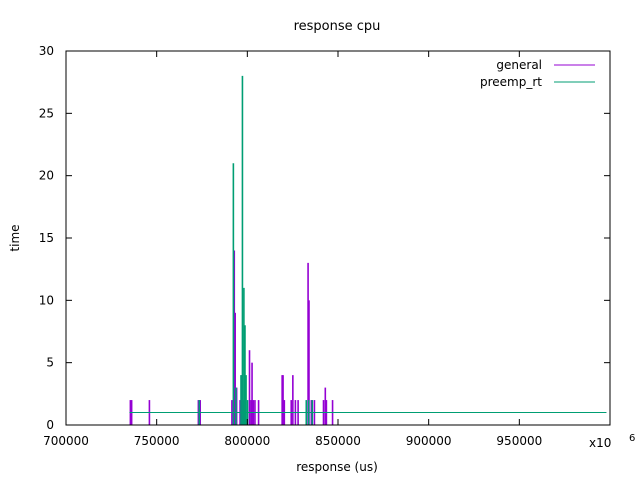 The image size is (640, 480). I want to click on y-tick-label: 0, so click(50, 425).